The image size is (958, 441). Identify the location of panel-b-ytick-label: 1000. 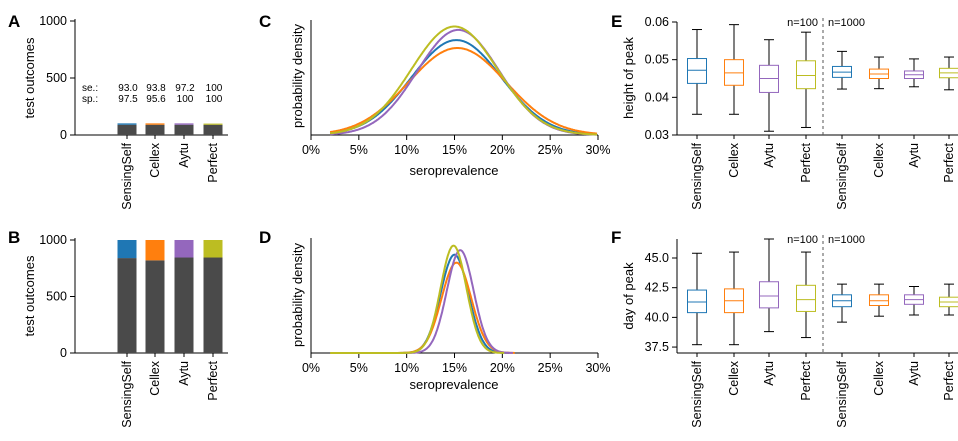
(53, 240).